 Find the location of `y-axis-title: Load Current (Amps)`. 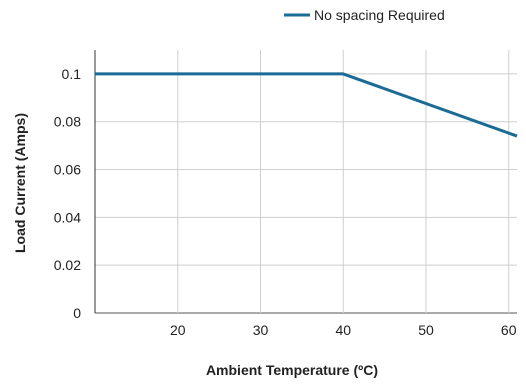

y-axis-title: Load Current (Amps) is located at coordinates (20, 183).